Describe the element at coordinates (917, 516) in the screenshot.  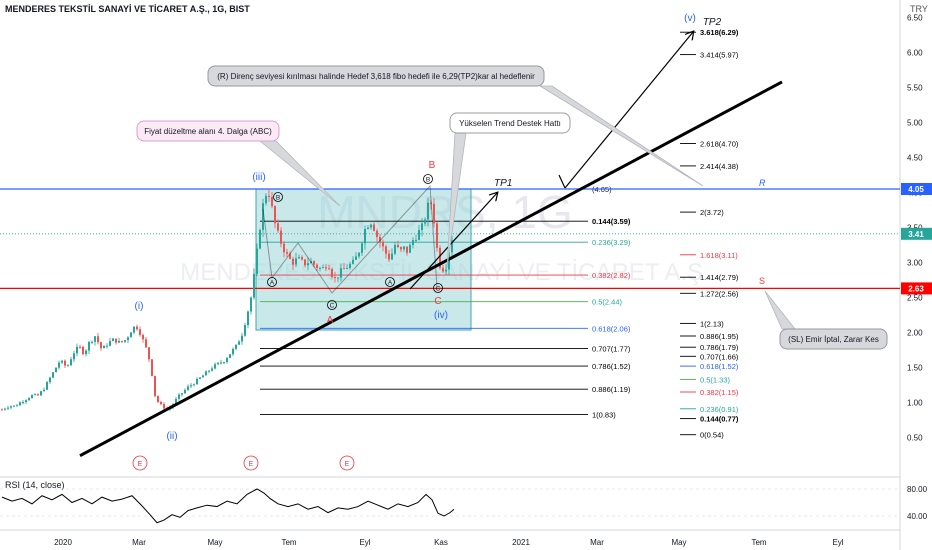
I see `rsi-tick-label: 40.00` at that location.